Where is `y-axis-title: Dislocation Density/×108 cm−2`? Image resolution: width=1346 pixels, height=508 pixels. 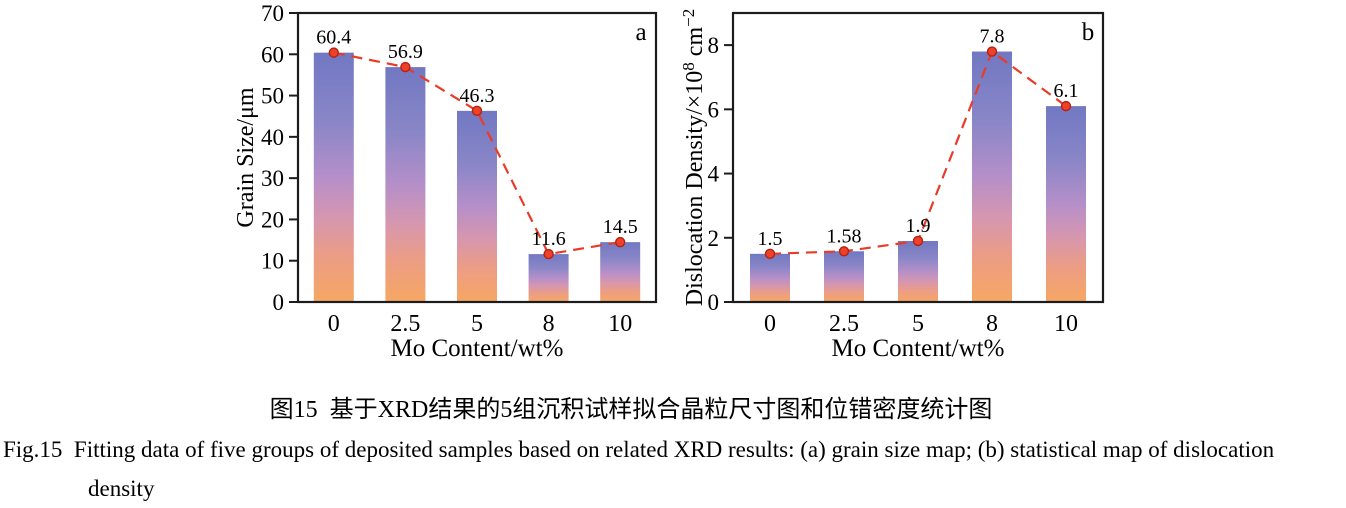
y-axis-title: Dislocation Density/×108 cm−2 is located at coordinates (694, 157).